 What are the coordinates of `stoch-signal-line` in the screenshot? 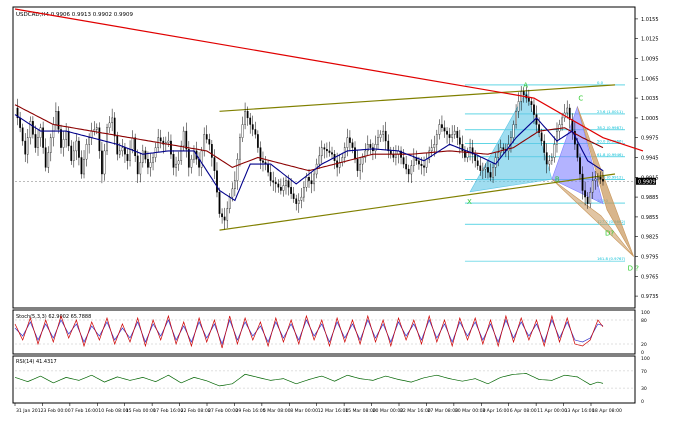 It's located at (309, 332).